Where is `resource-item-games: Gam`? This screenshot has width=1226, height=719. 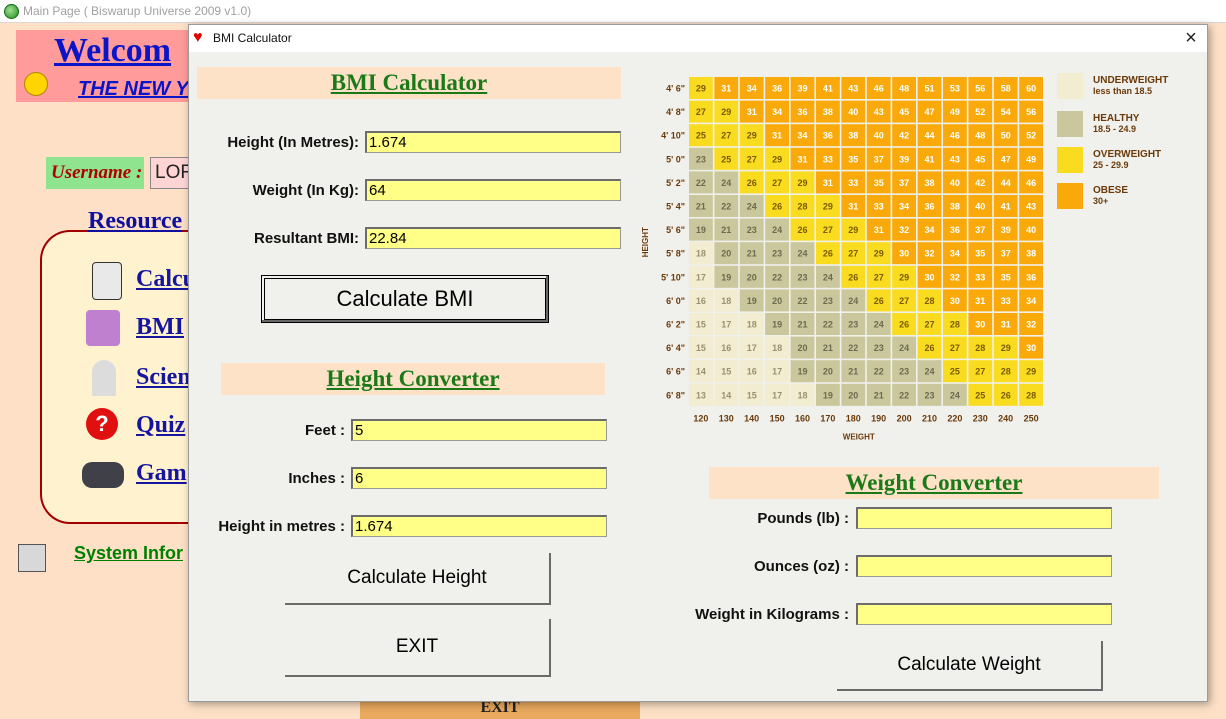
resource-item-games: Gam is located at coordinates (144, 476).